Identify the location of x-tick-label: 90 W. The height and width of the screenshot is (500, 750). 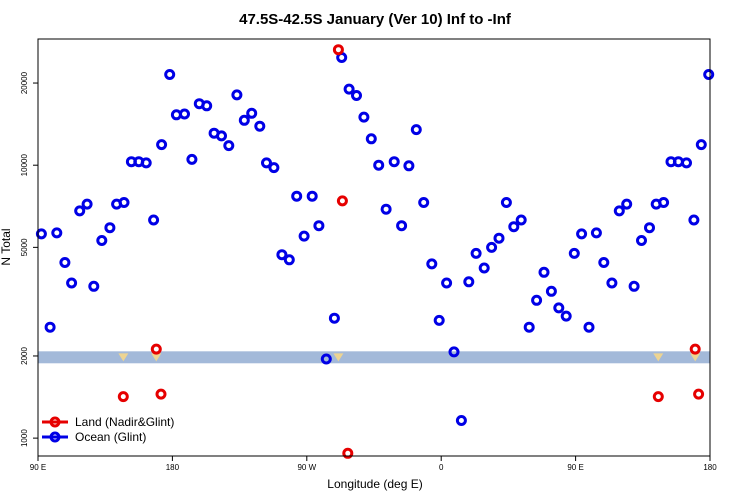
(306, 467).